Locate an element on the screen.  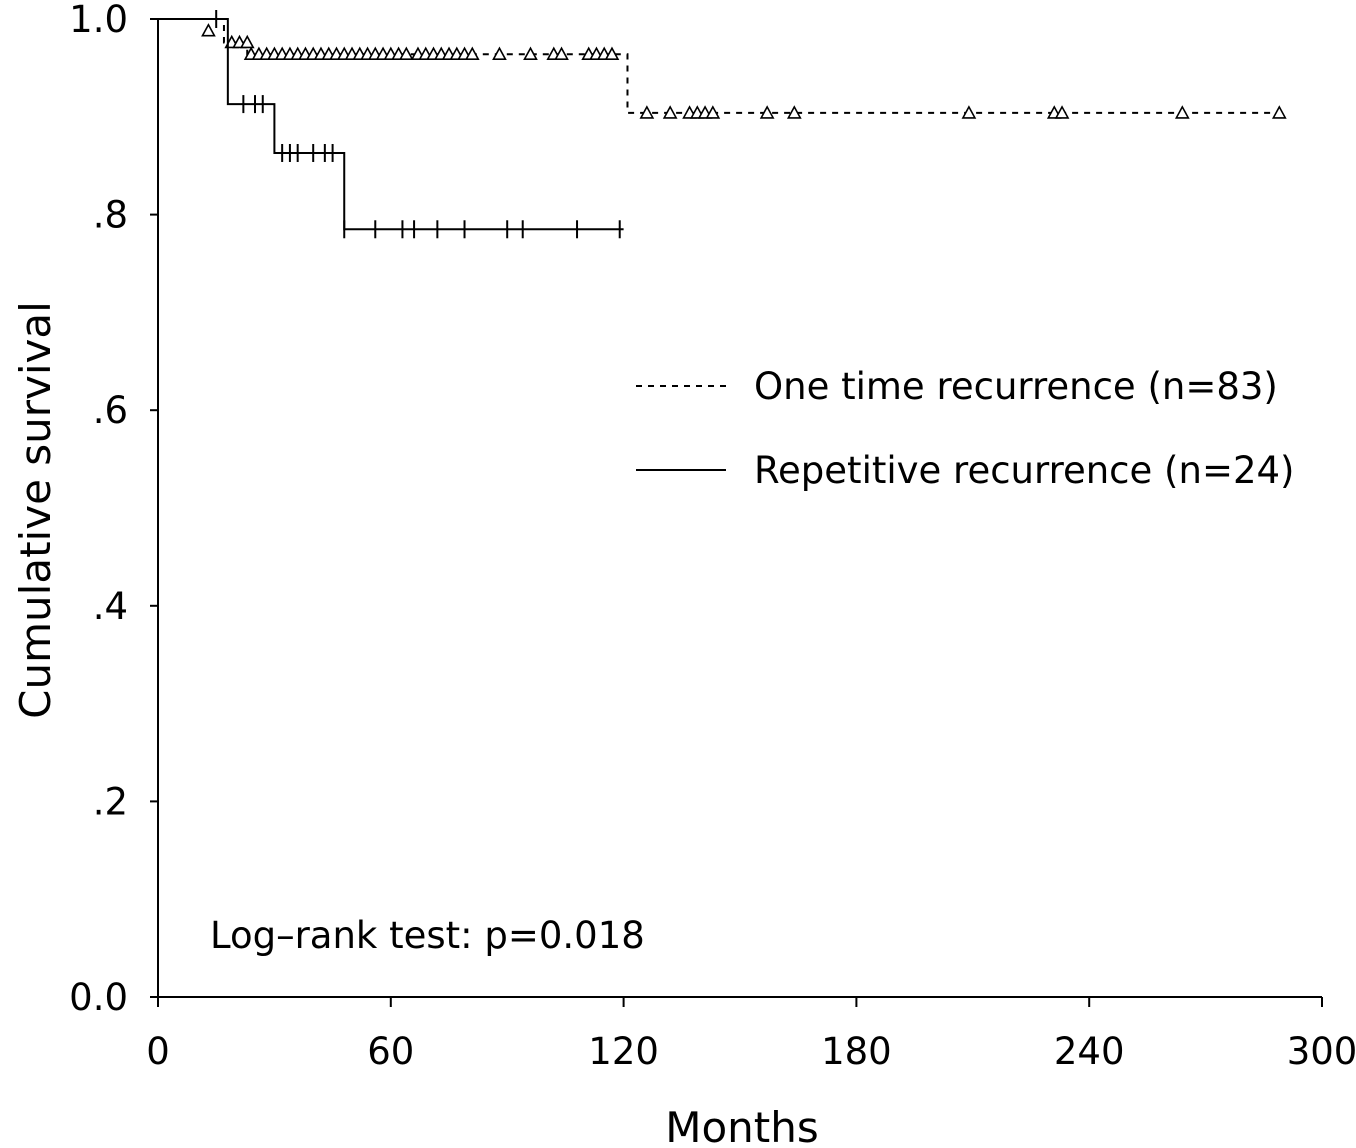
legend-label-one-time: One time recurrence (n=83) is located at coordinates (1016, 386).